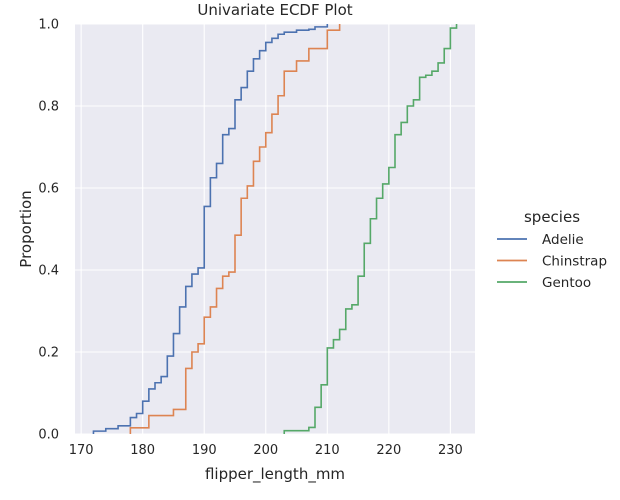 This screenshot has width=620, height=500. Describe the element at coordinates (265, 450) in the screenshot. I see `x-tick-label: 200` at that location.